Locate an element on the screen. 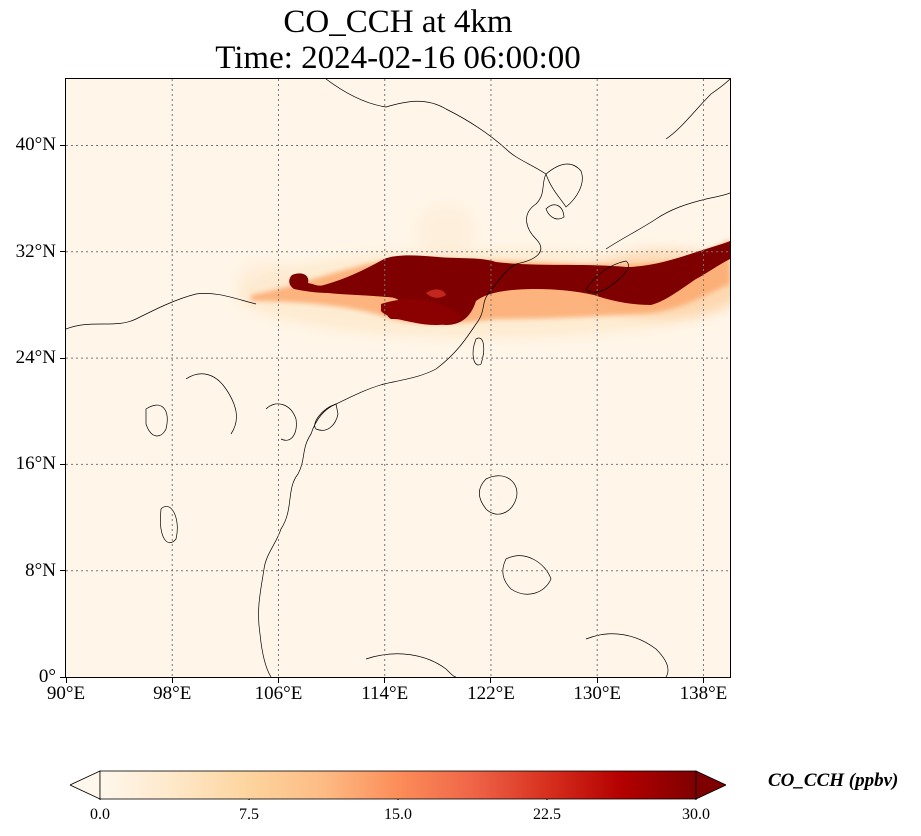  colorbar-gradient is located at coordinates (398, 785).